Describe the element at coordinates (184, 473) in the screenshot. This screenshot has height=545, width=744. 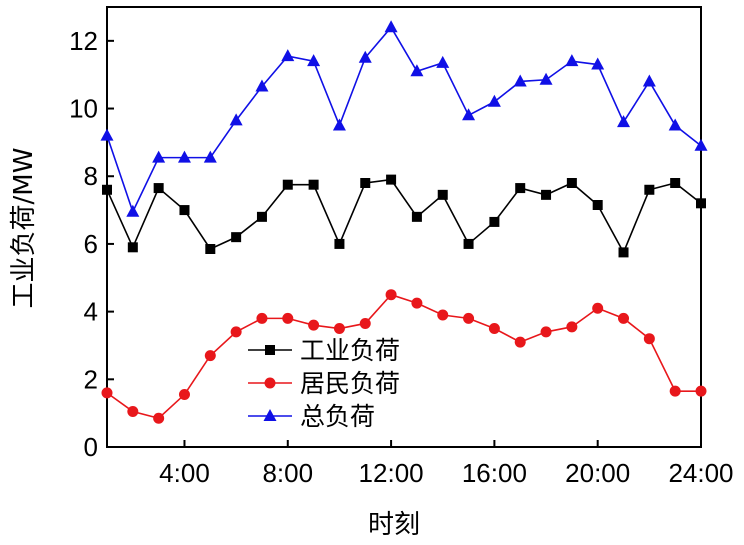
I see `x-tick-label: 4:00` at that location.